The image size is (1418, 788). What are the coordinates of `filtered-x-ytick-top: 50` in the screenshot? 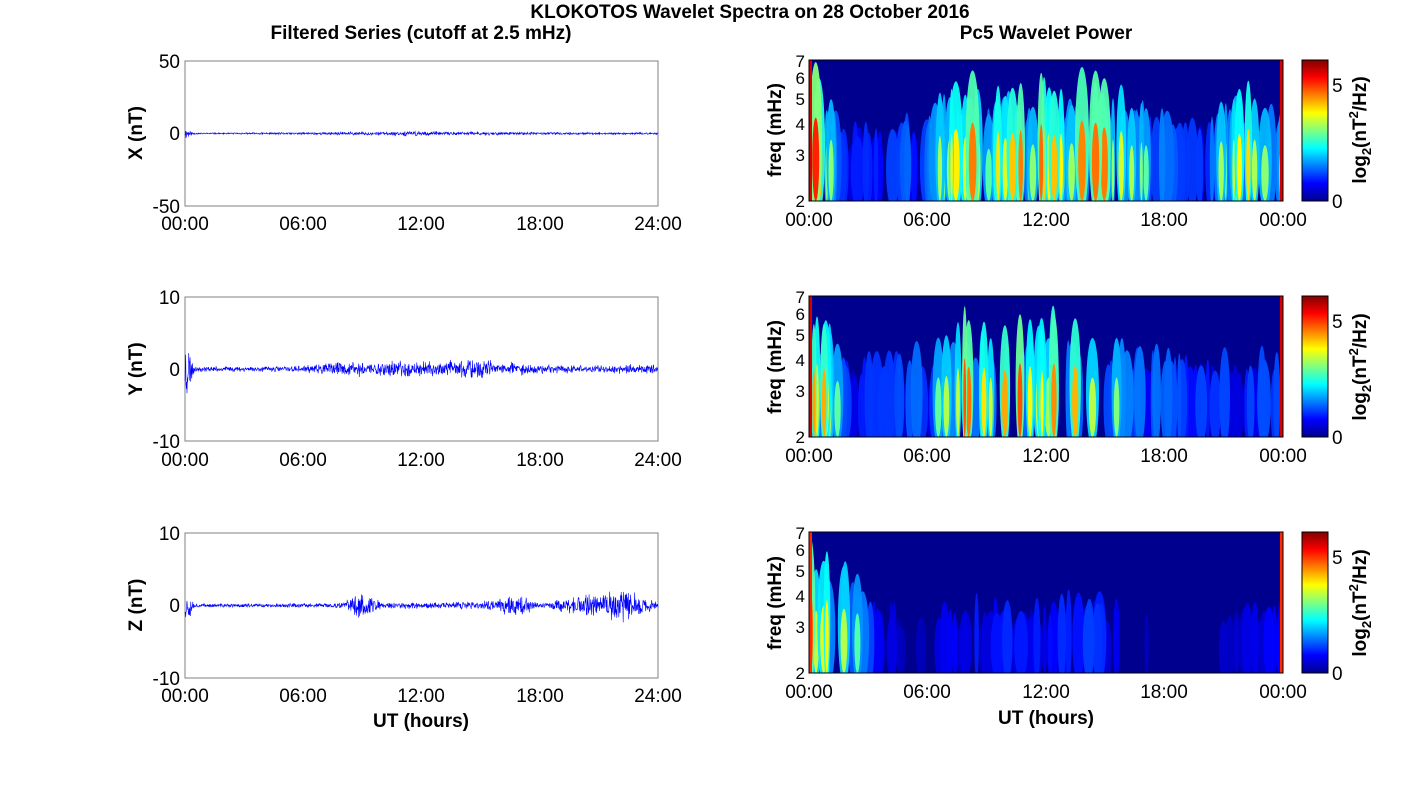 It's located at (169, 62).